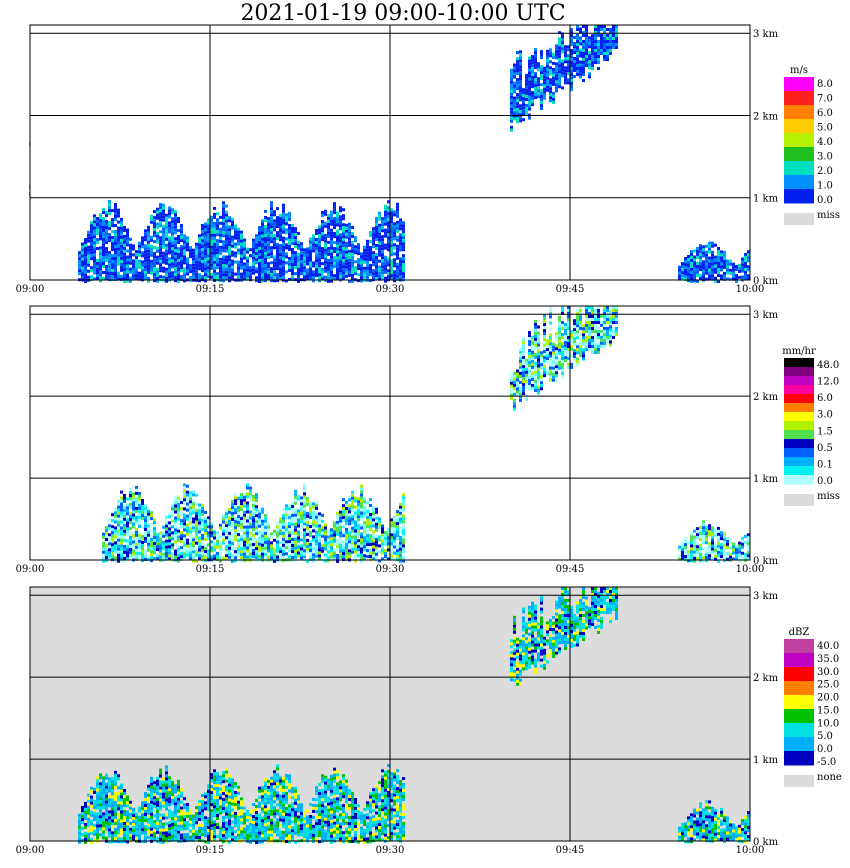 The width and height of the screenshot is (850, 868). I want to click on legend-value: 6.0, so click(825, 113).